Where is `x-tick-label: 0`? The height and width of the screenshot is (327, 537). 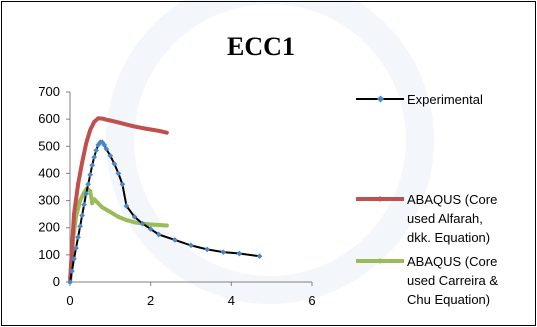
x-tick-label: 0 is located at coordinates (69, 300).